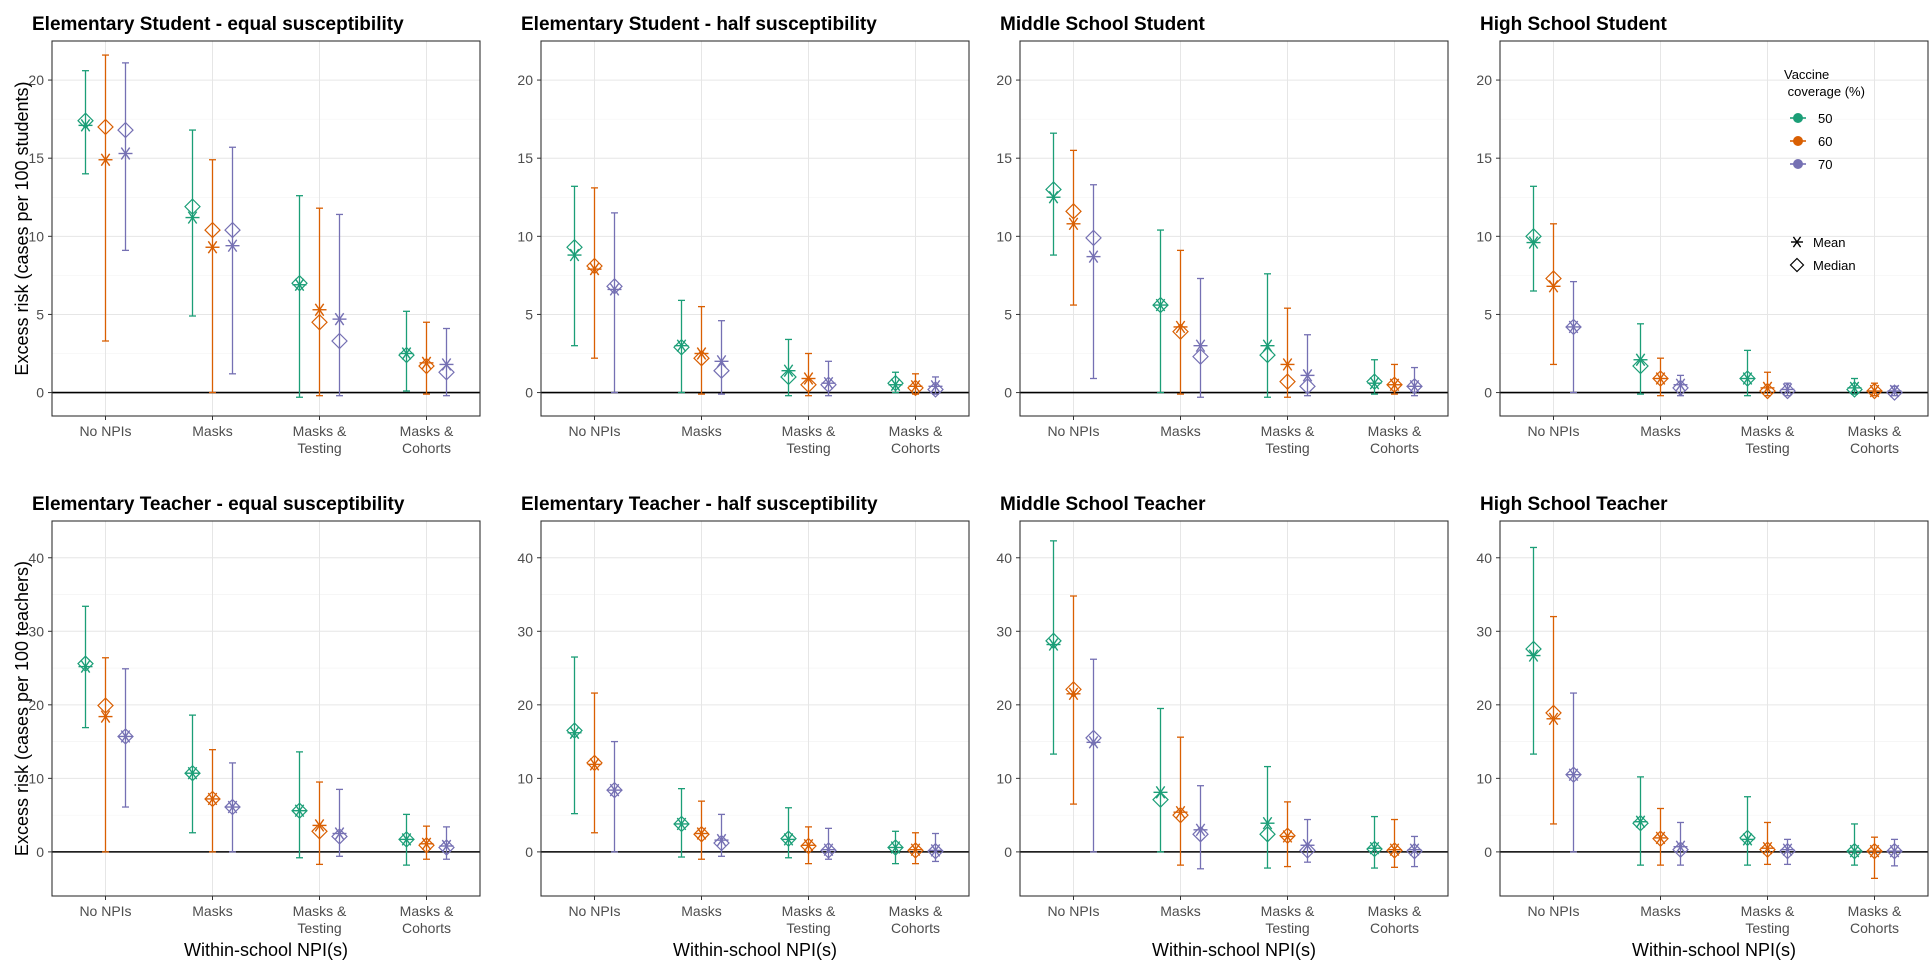 The width and height of the screenshot is (1929, 961). Describe the element at coordinates (1797, 265) in the screenshot. I see `legend-median-icon` at that location.